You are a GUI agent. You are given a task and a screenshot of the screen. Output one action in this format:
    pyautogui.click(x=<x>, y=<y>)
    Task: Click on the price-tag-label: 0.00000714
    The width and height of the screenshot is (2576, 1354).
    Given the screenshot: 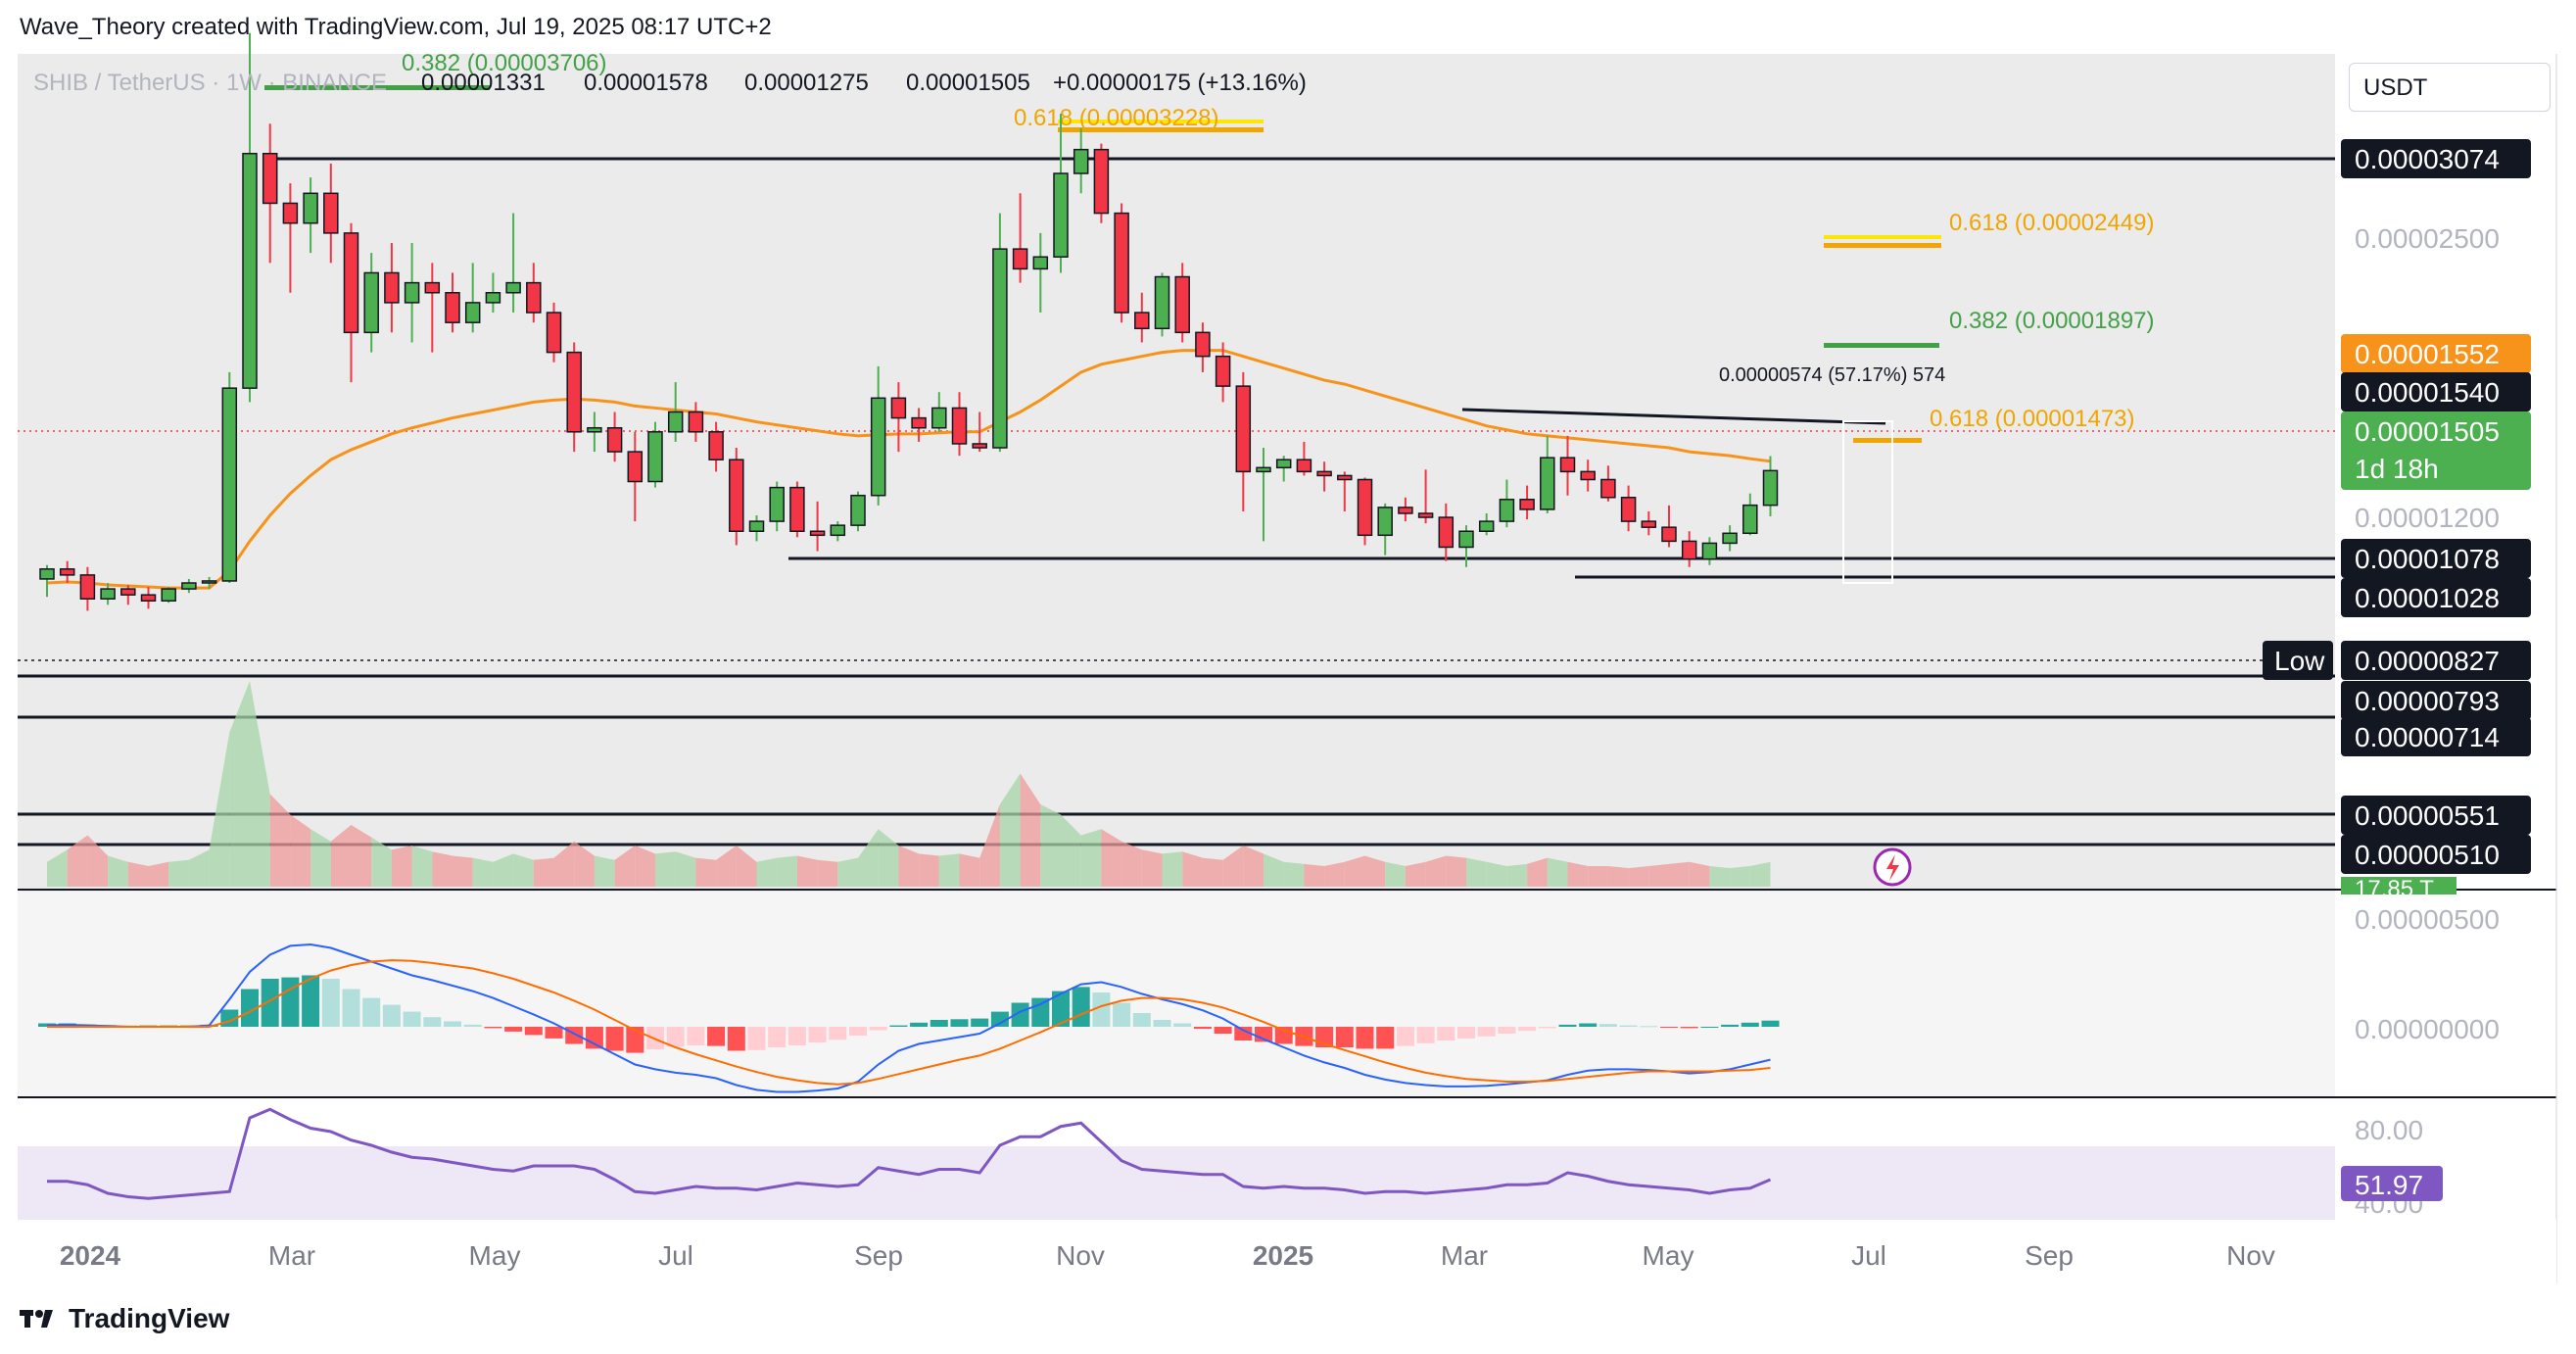 What is the action you would take?
    pyautogui.click(x=2428, y=737)
    